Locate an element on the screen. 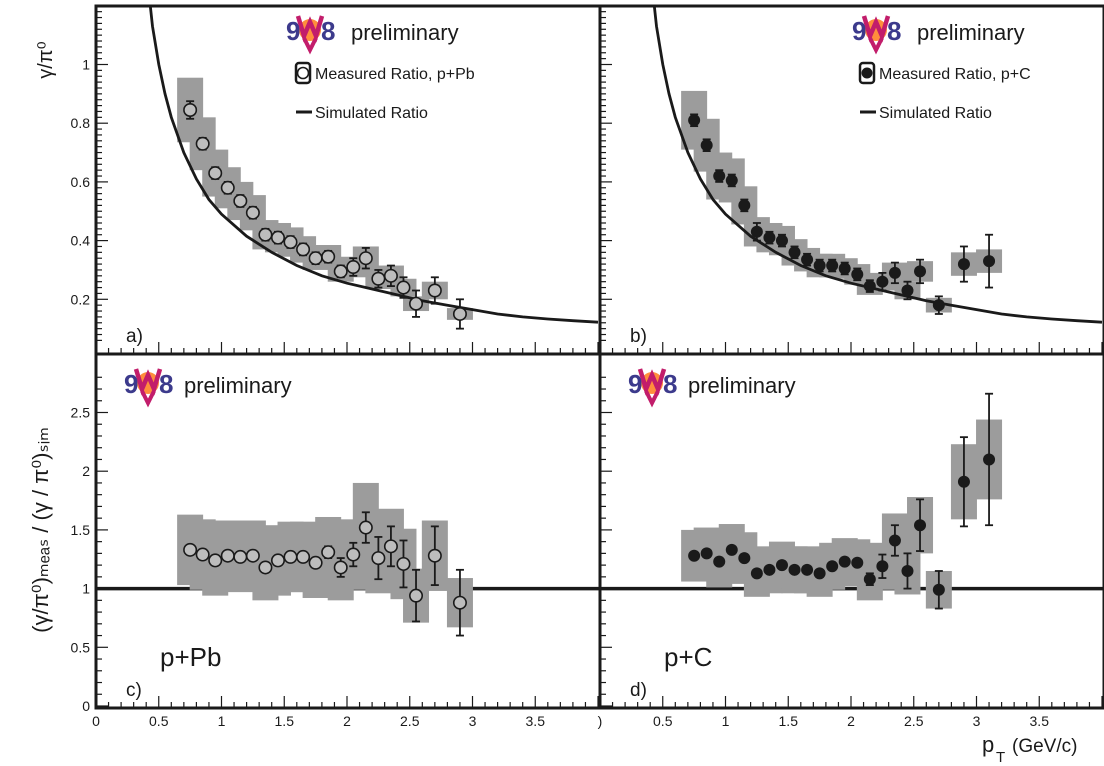  x-axis-title-main: p is located at coordinates (988, 744).